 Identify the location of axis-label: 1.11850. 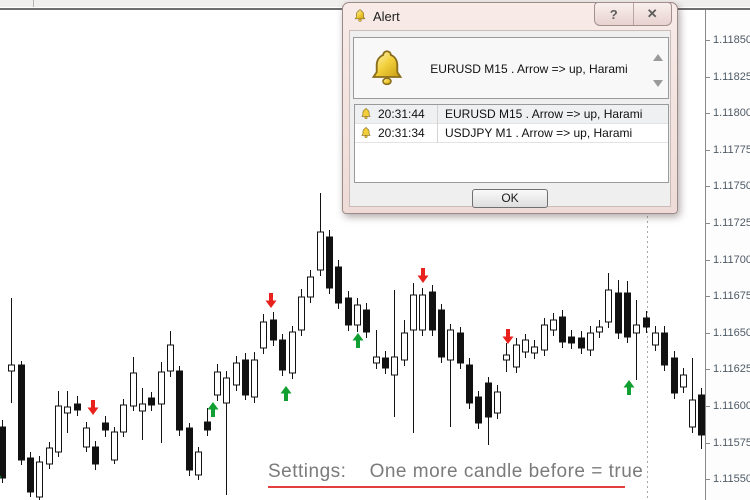
(731, 40).